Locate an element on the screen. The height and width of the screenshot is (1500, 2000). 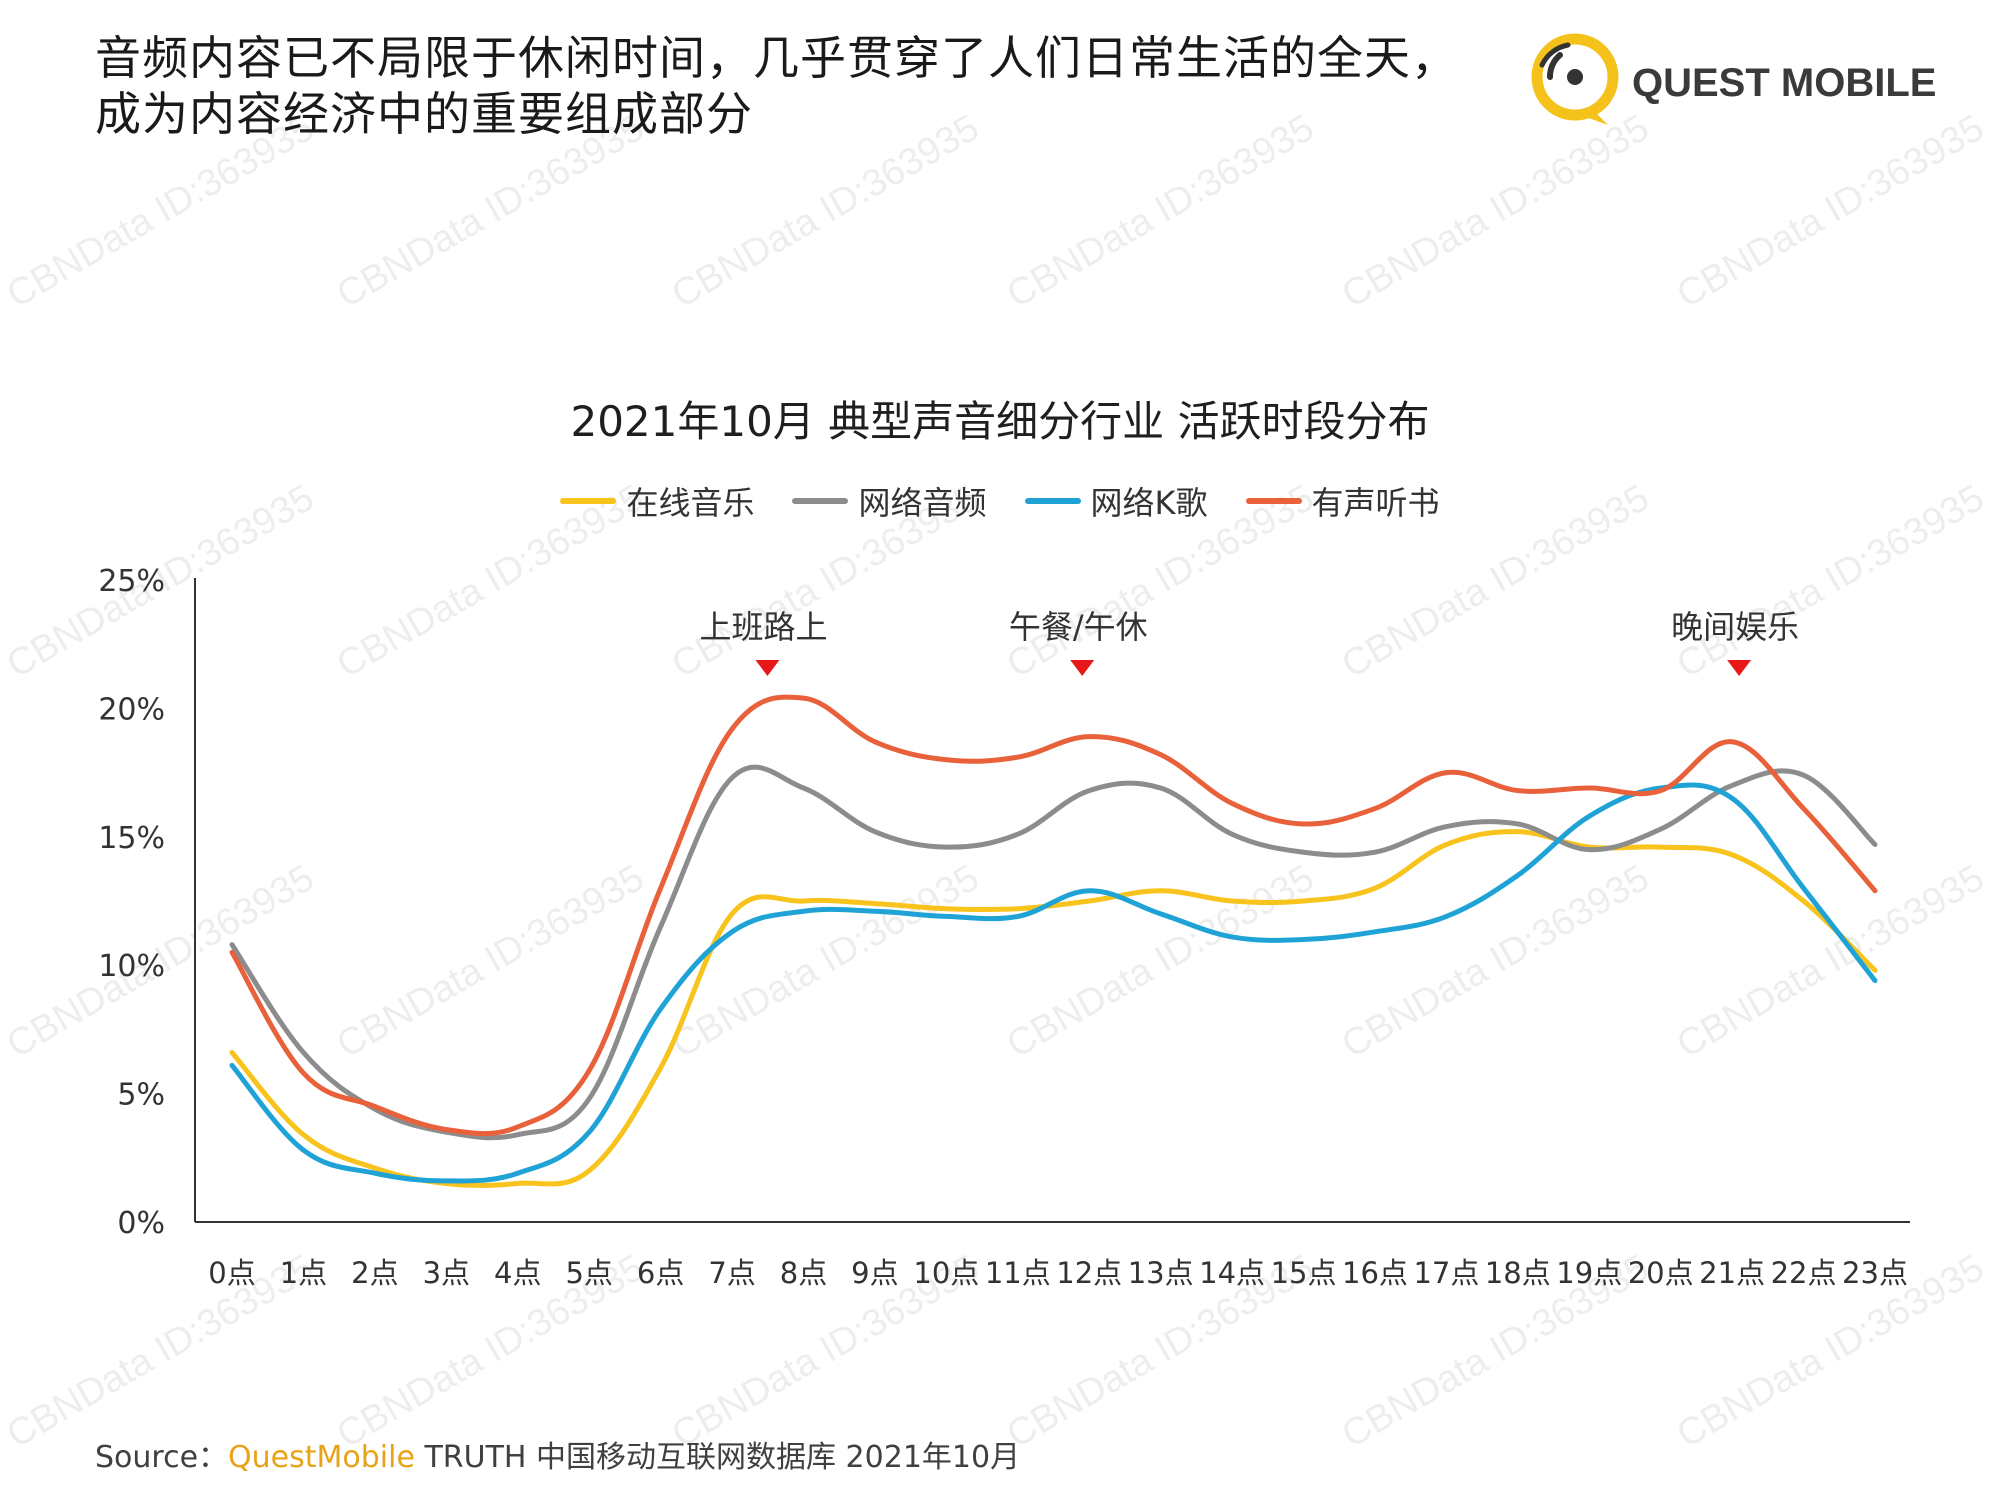
legend-label: 网络K歌 is located at coordinates (1149, 503).